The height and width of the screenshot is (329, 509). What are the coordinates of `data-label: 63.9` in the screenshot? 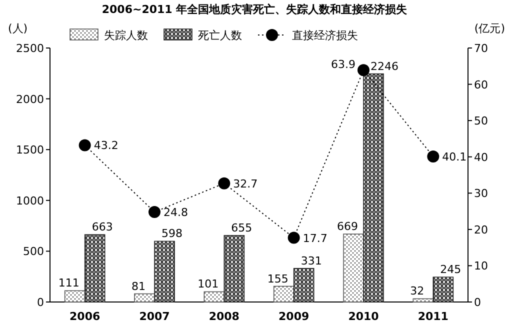 It's located at (343, 65).